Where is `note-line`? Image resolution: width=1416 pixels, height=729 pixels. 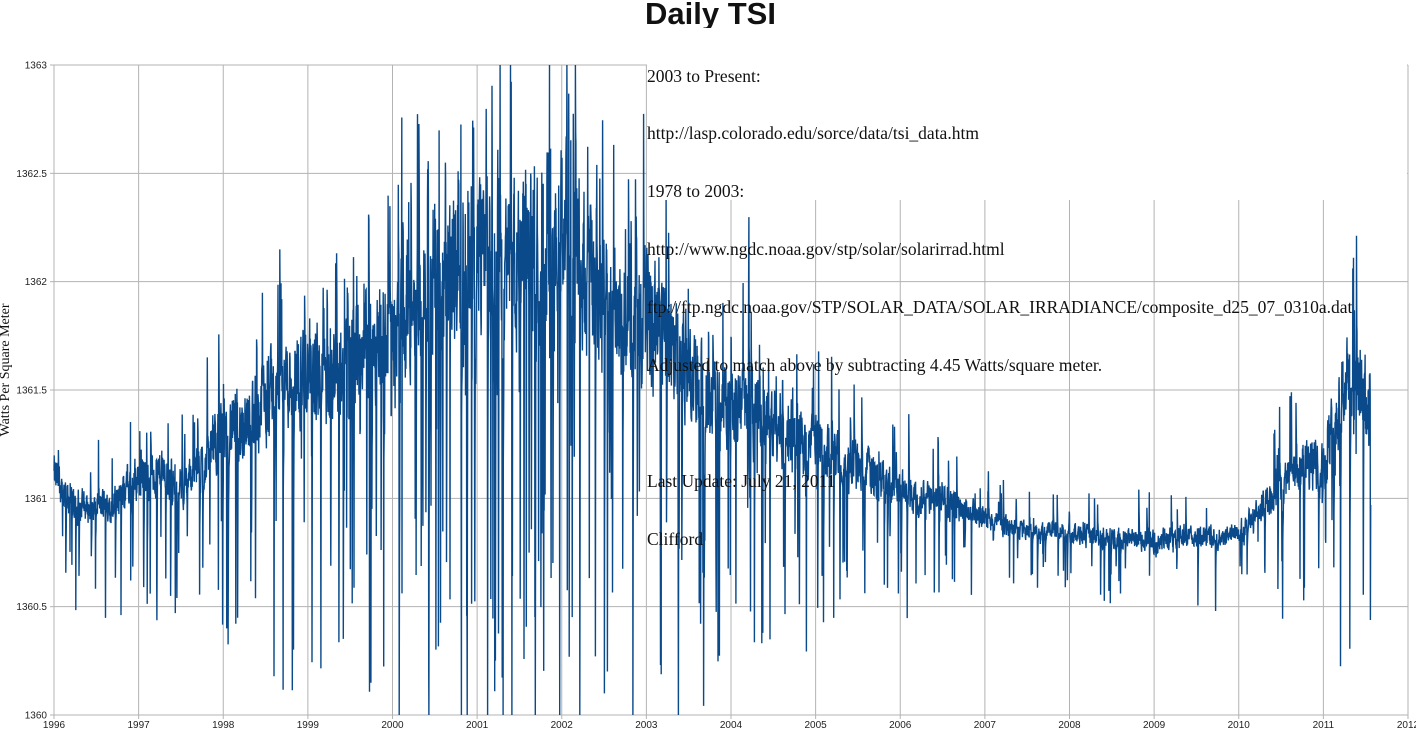 note-line is located at coordinates (1027, 423).